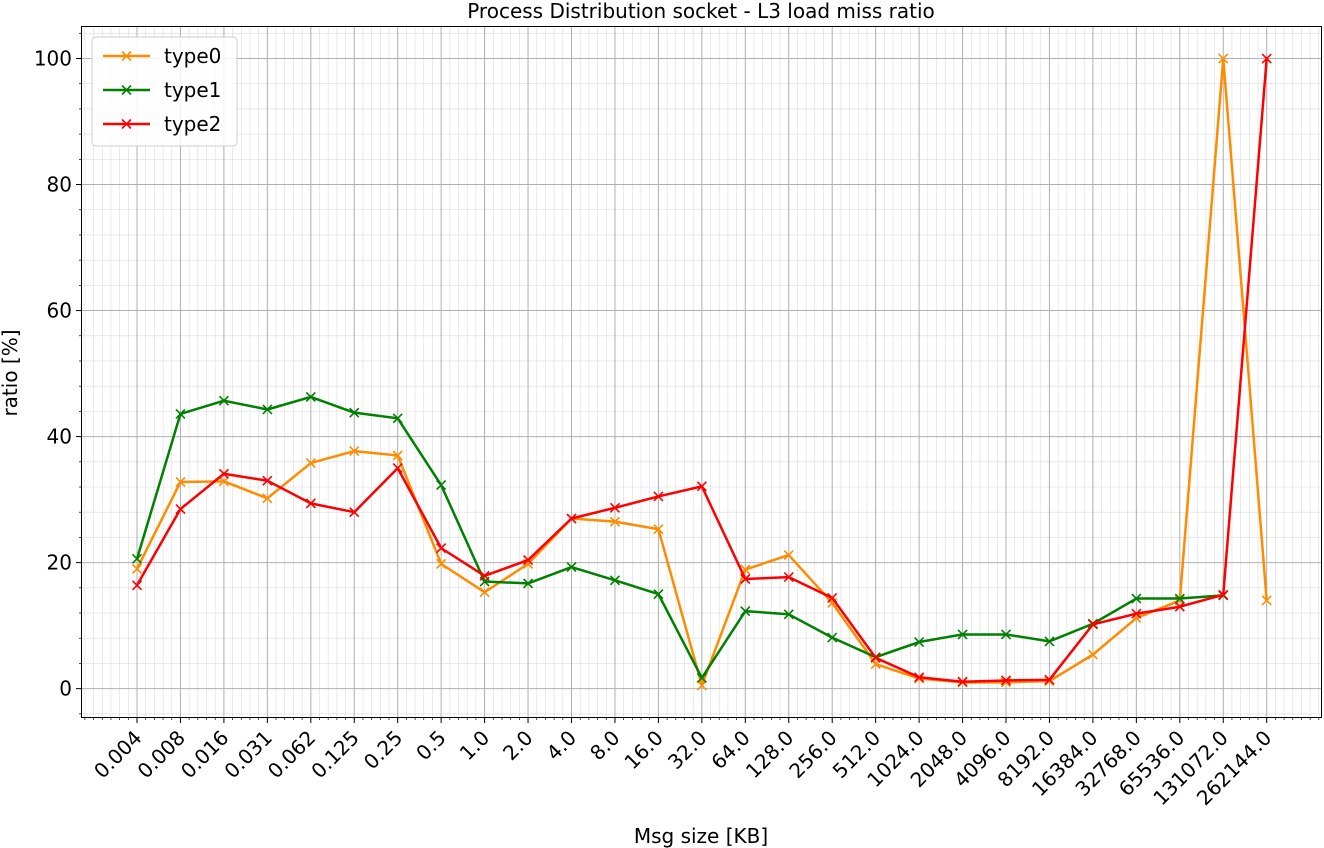 The width and height of the screenshot is (1324, 848). I want to click on x-tick-label: 32.0, so click(687, 750).